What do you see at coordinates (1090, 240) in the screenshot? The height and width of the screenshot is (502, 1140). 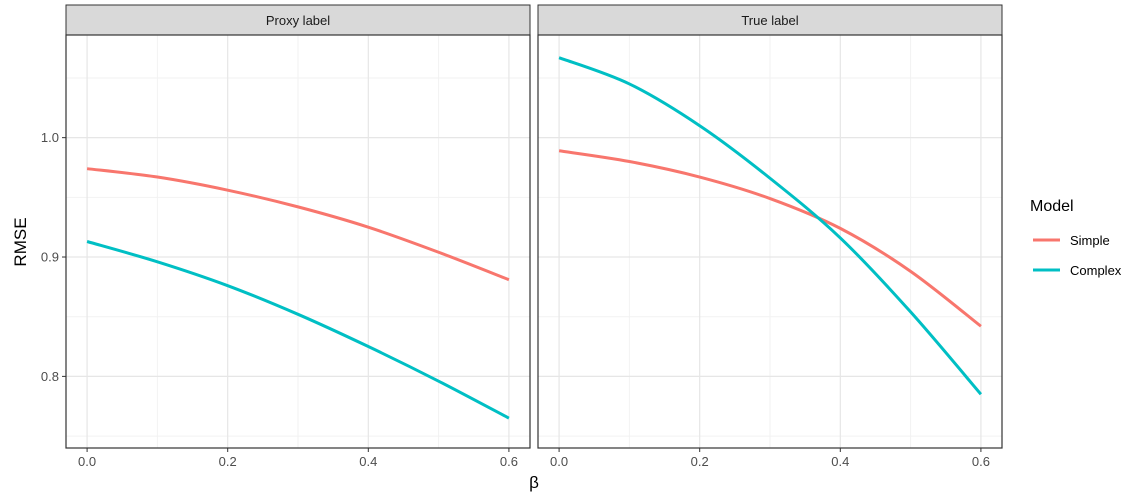 I see `legend-label-simple: Simple` at bounding box center [1090, 240].